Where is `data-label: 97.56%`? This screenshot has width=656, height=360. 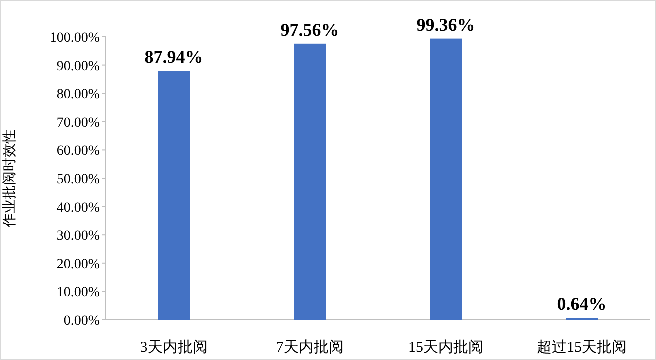 data-label: 97.56% is located at coordinates (310, 30).